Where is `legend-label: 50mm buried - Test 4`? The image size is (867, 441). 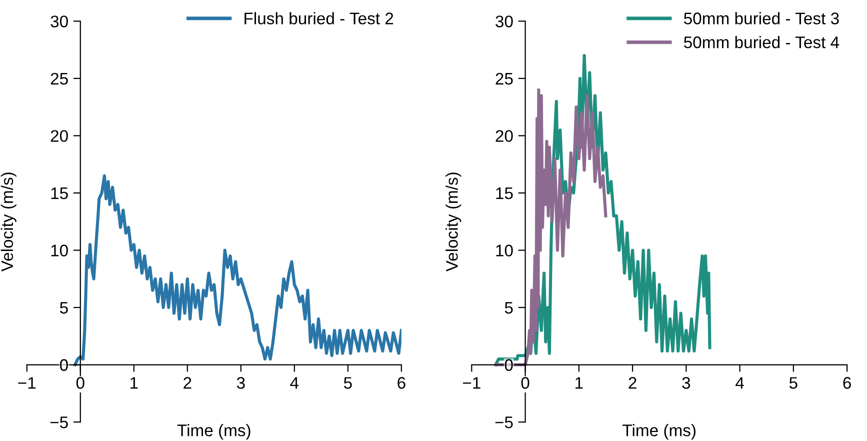
legend-label: 50mm buried - Test 4 is located at coordinates (762, 42).